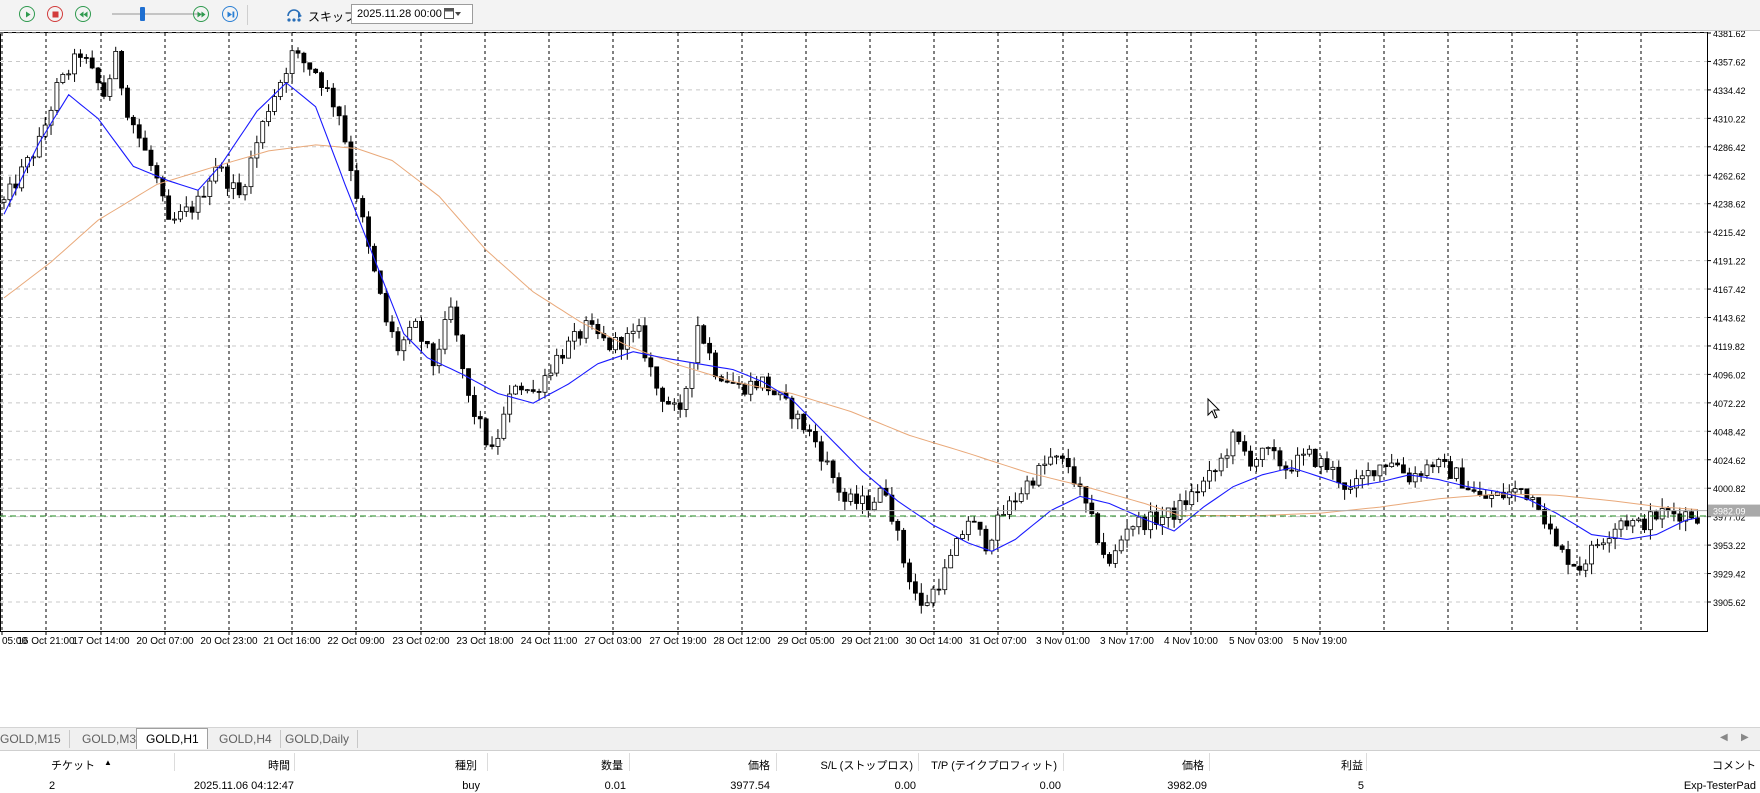 The height and width of the screenshot is (793, 1760). Describe the element at coordinates (1729, 575) in the screenshot. I see `price-axis-label: 3929.42` at that location.